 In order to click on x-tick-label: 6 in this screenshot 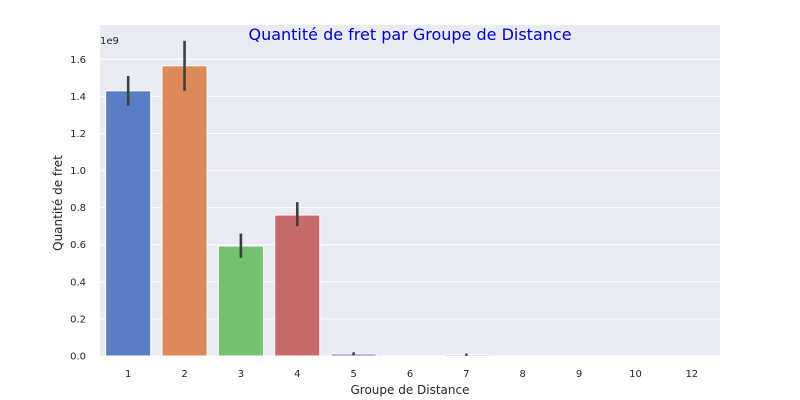, I will do `click(410, 374)`.